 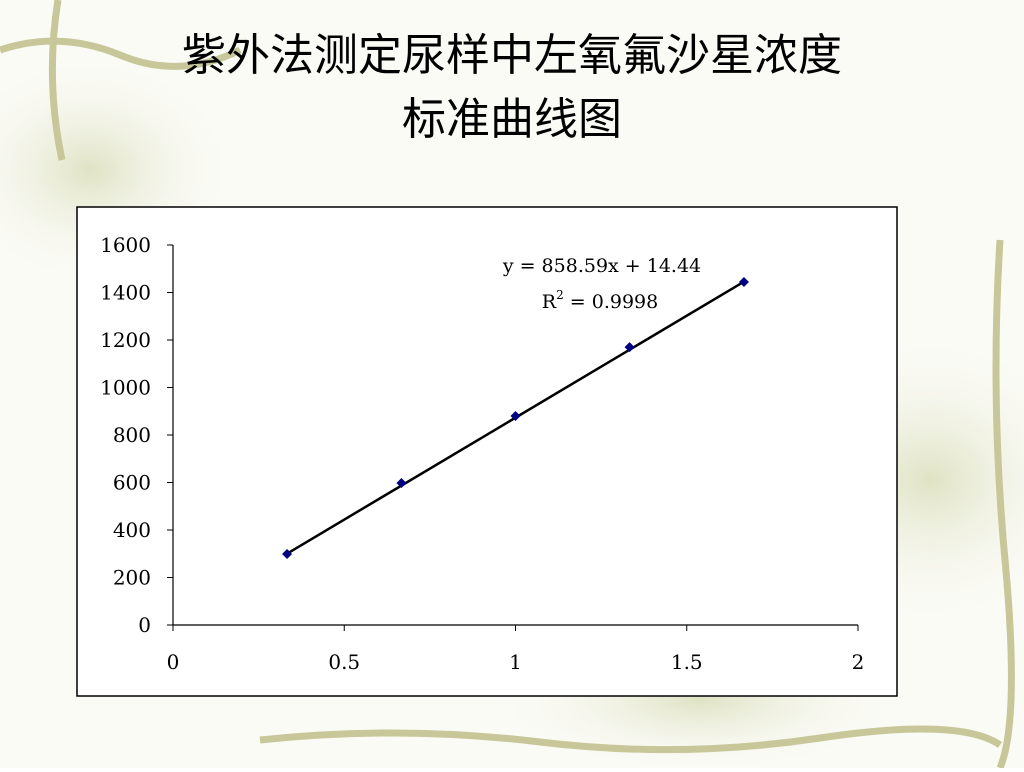 What do you see at coordinates (125, 340) in the screenshot?
I see `y-tick-label: 1200` at bounding box center [125, 340].